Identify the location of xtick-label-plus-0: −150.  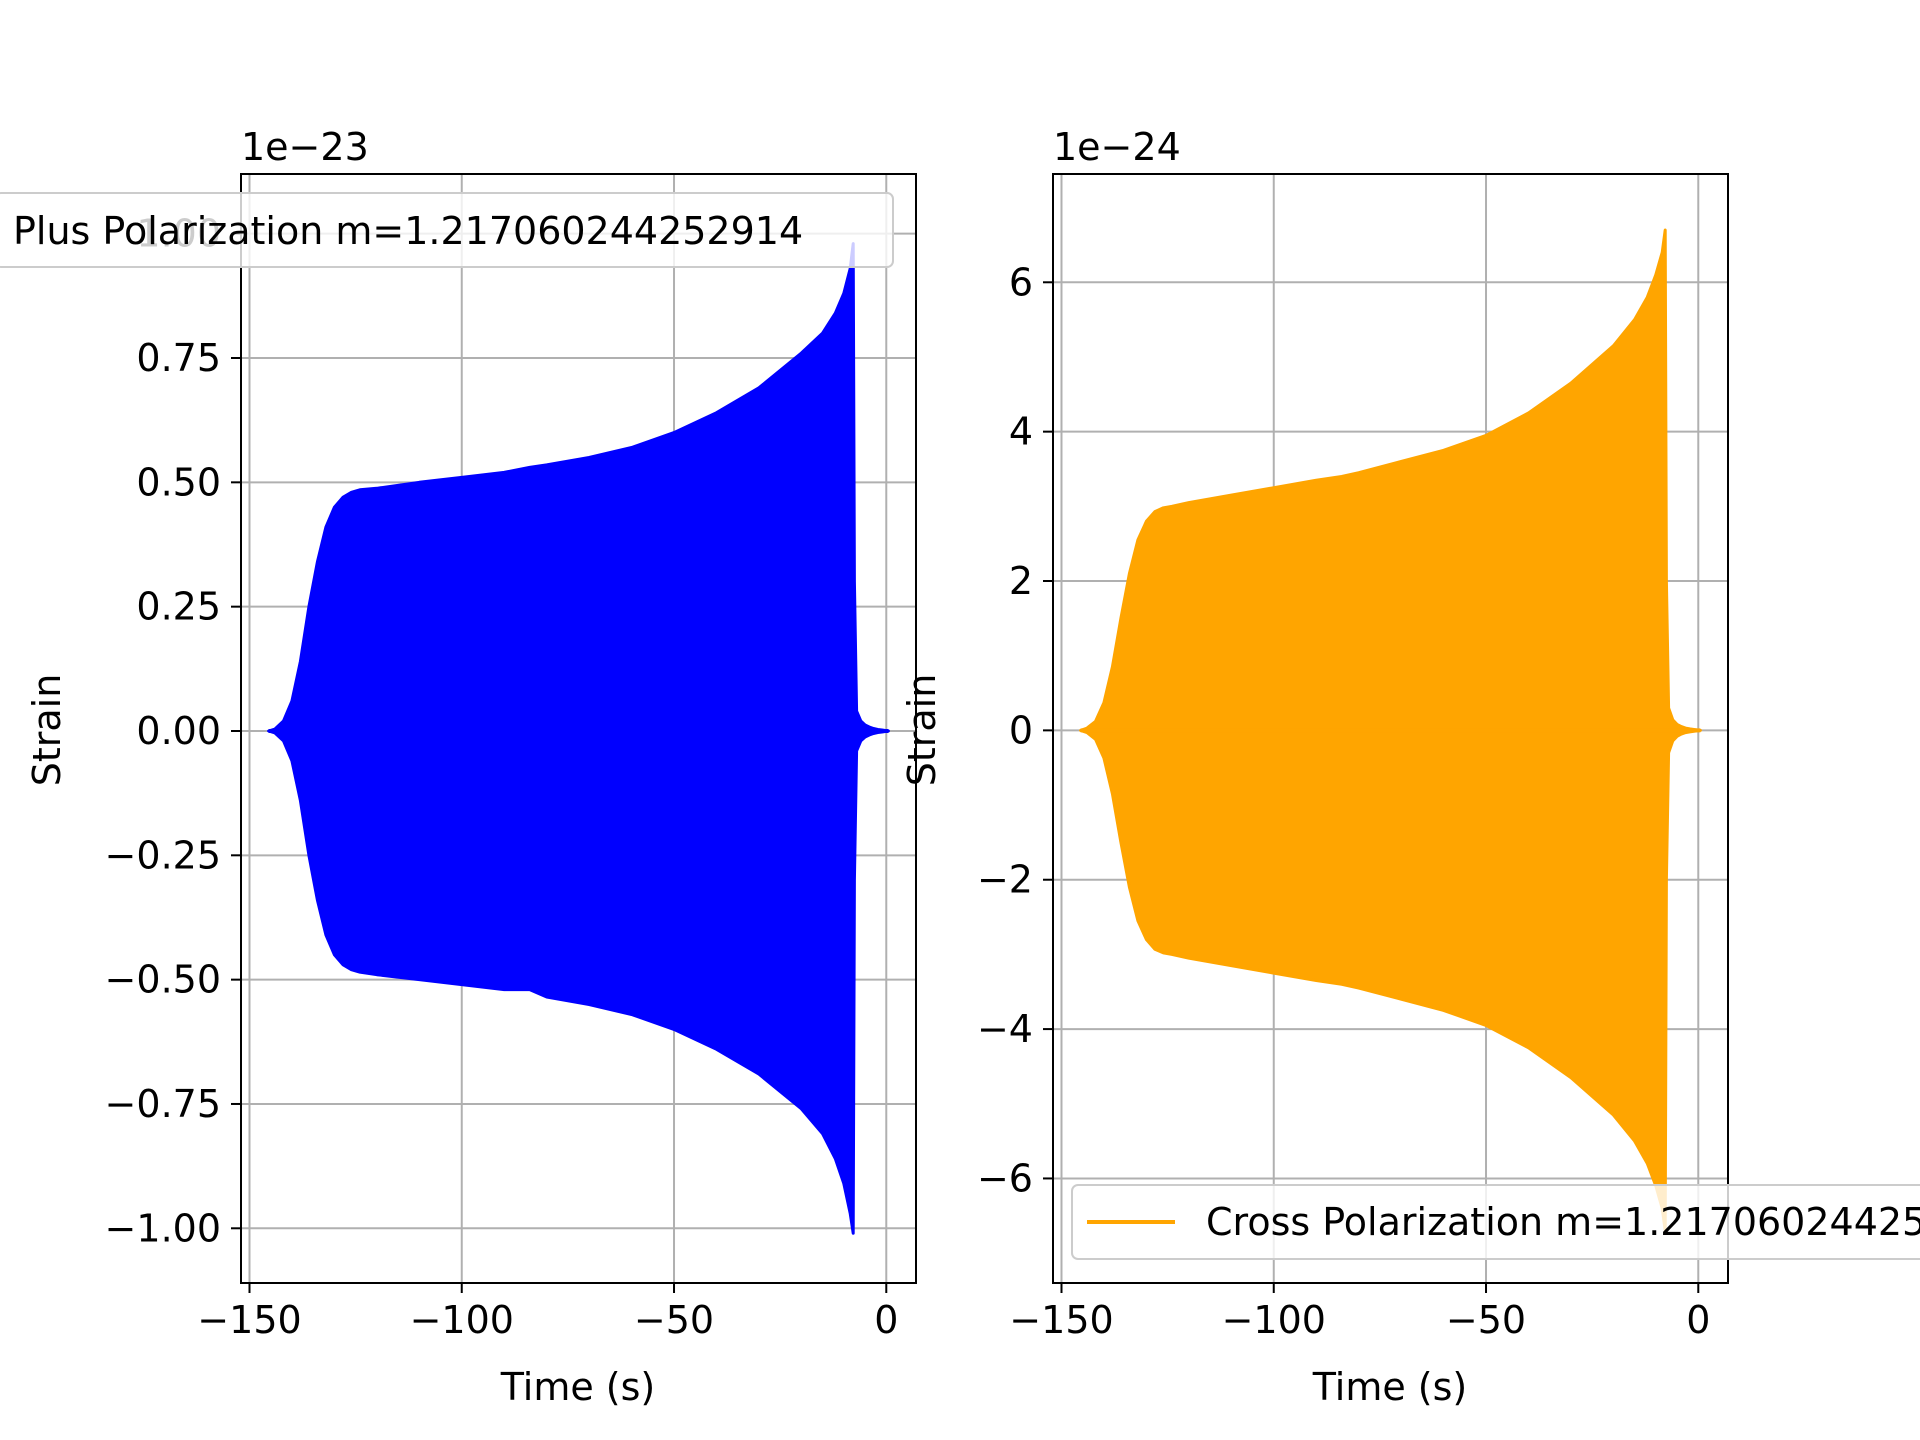
(249, 1320).